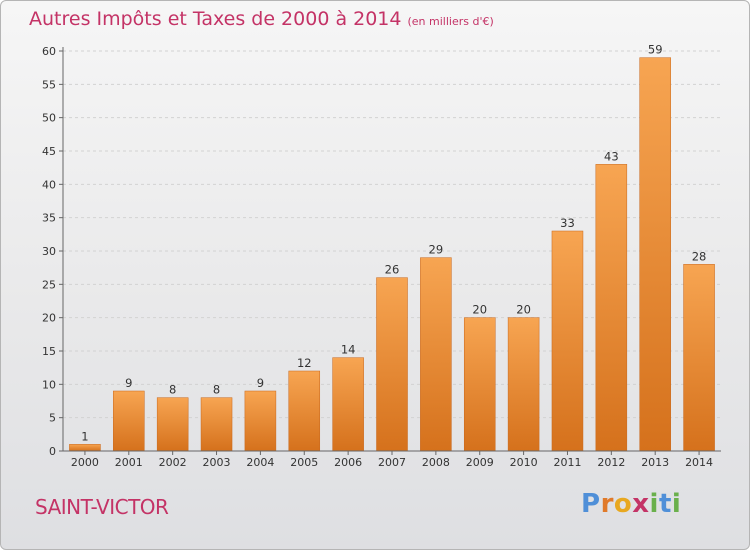 The image size is (750, 550). What do you see at coordinates (436, 250) in the screenshot?
I see `data-label: 29` at bounding box center [436, 250].